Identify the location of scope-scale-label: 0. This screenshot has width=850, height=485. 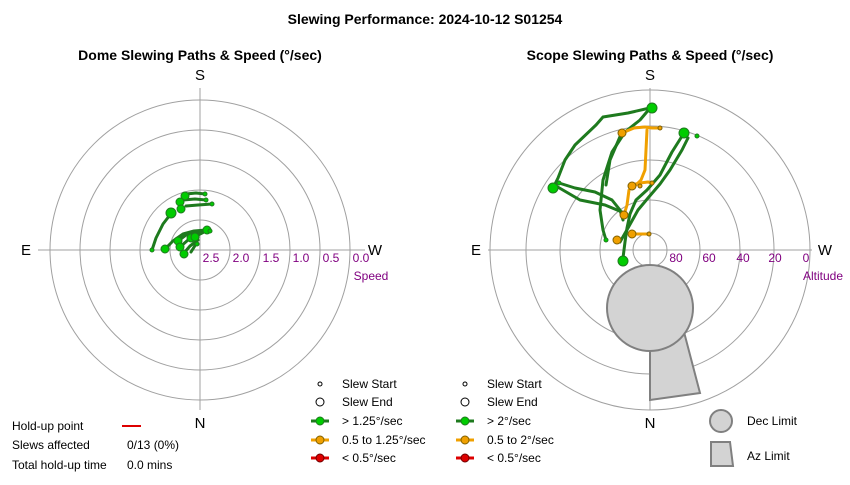
(806, 258).